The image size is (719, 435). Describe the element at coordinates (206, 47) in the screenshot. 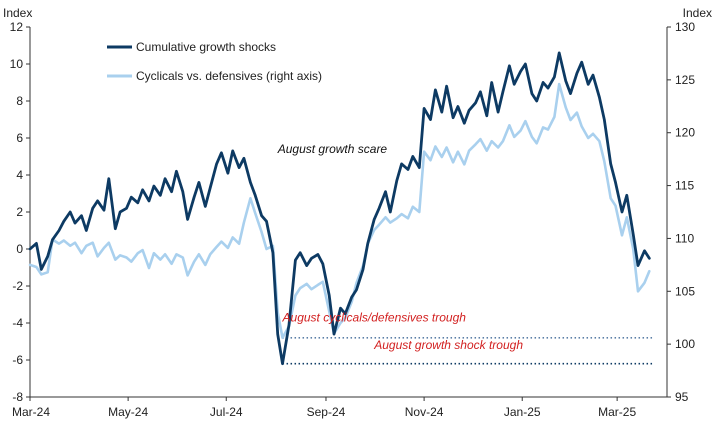

I see `legend-label-cumulative-growth-shocks: Cumulative growth shocks` at that location.